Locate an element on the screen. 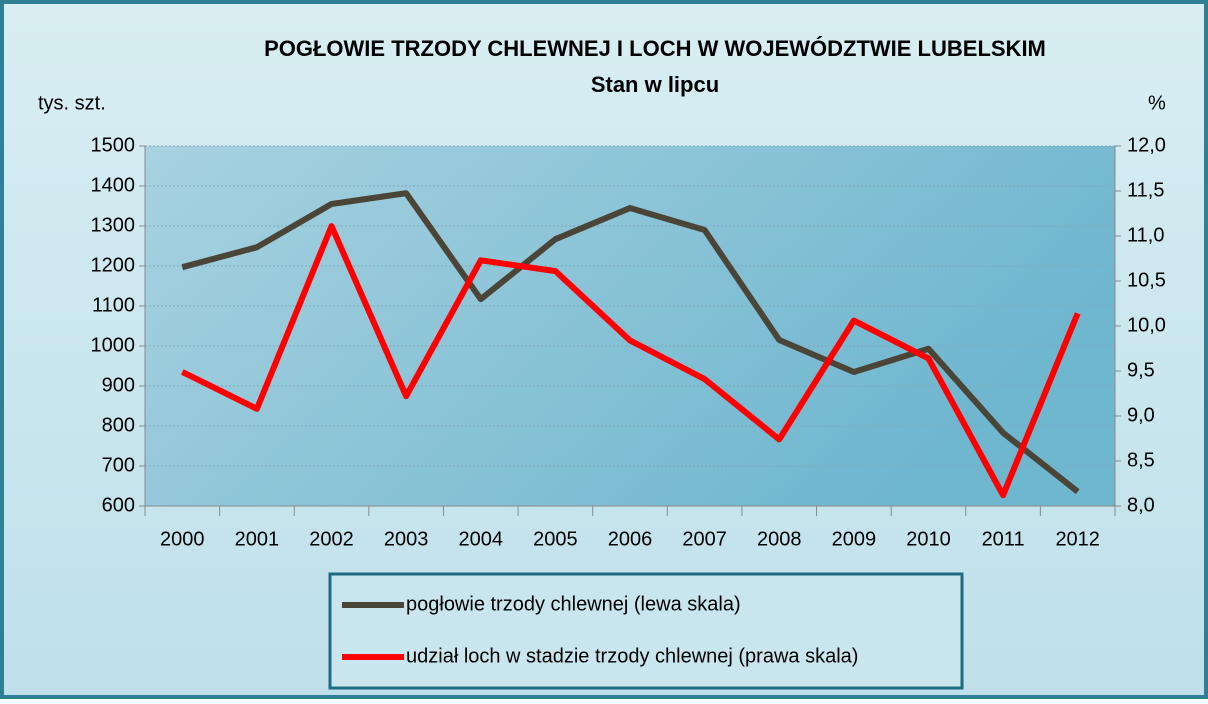 Image resolution: width=1208 pixels, height=704 pixels. x-tick-label: 2012 is located at coordinates (1077, 539).